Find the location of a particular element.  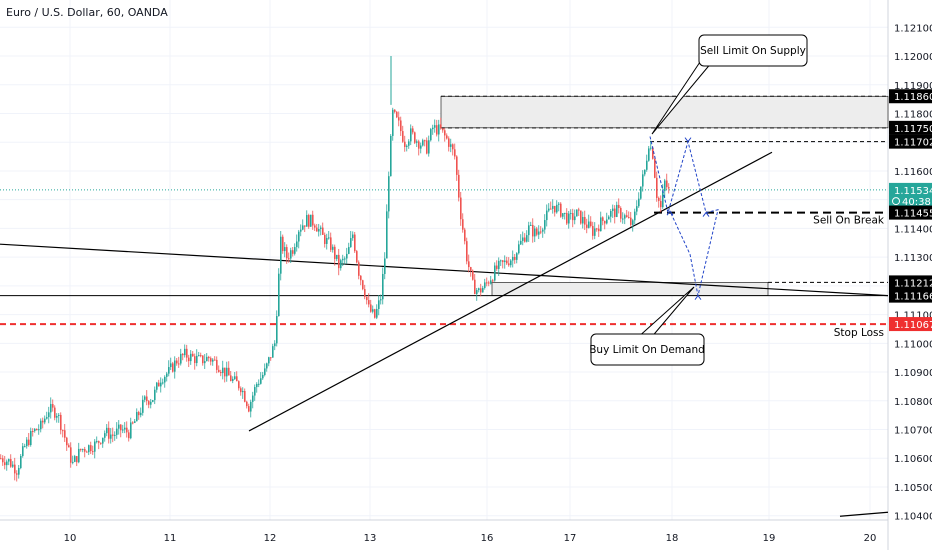

time-tick-label: 16 is located at coordinates (487, 538).